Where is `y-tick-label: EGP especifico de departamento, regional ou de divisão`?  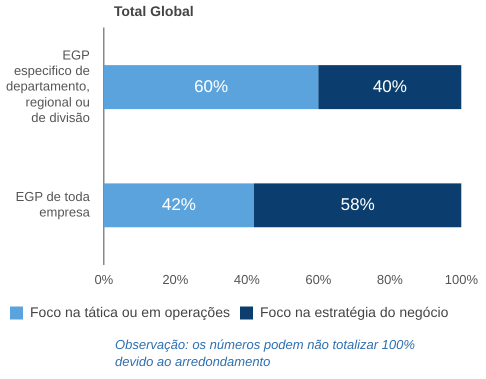
y-tick-label: EGP especifico de departamento, regional ou de divisão is located at coordinates (48, 86).